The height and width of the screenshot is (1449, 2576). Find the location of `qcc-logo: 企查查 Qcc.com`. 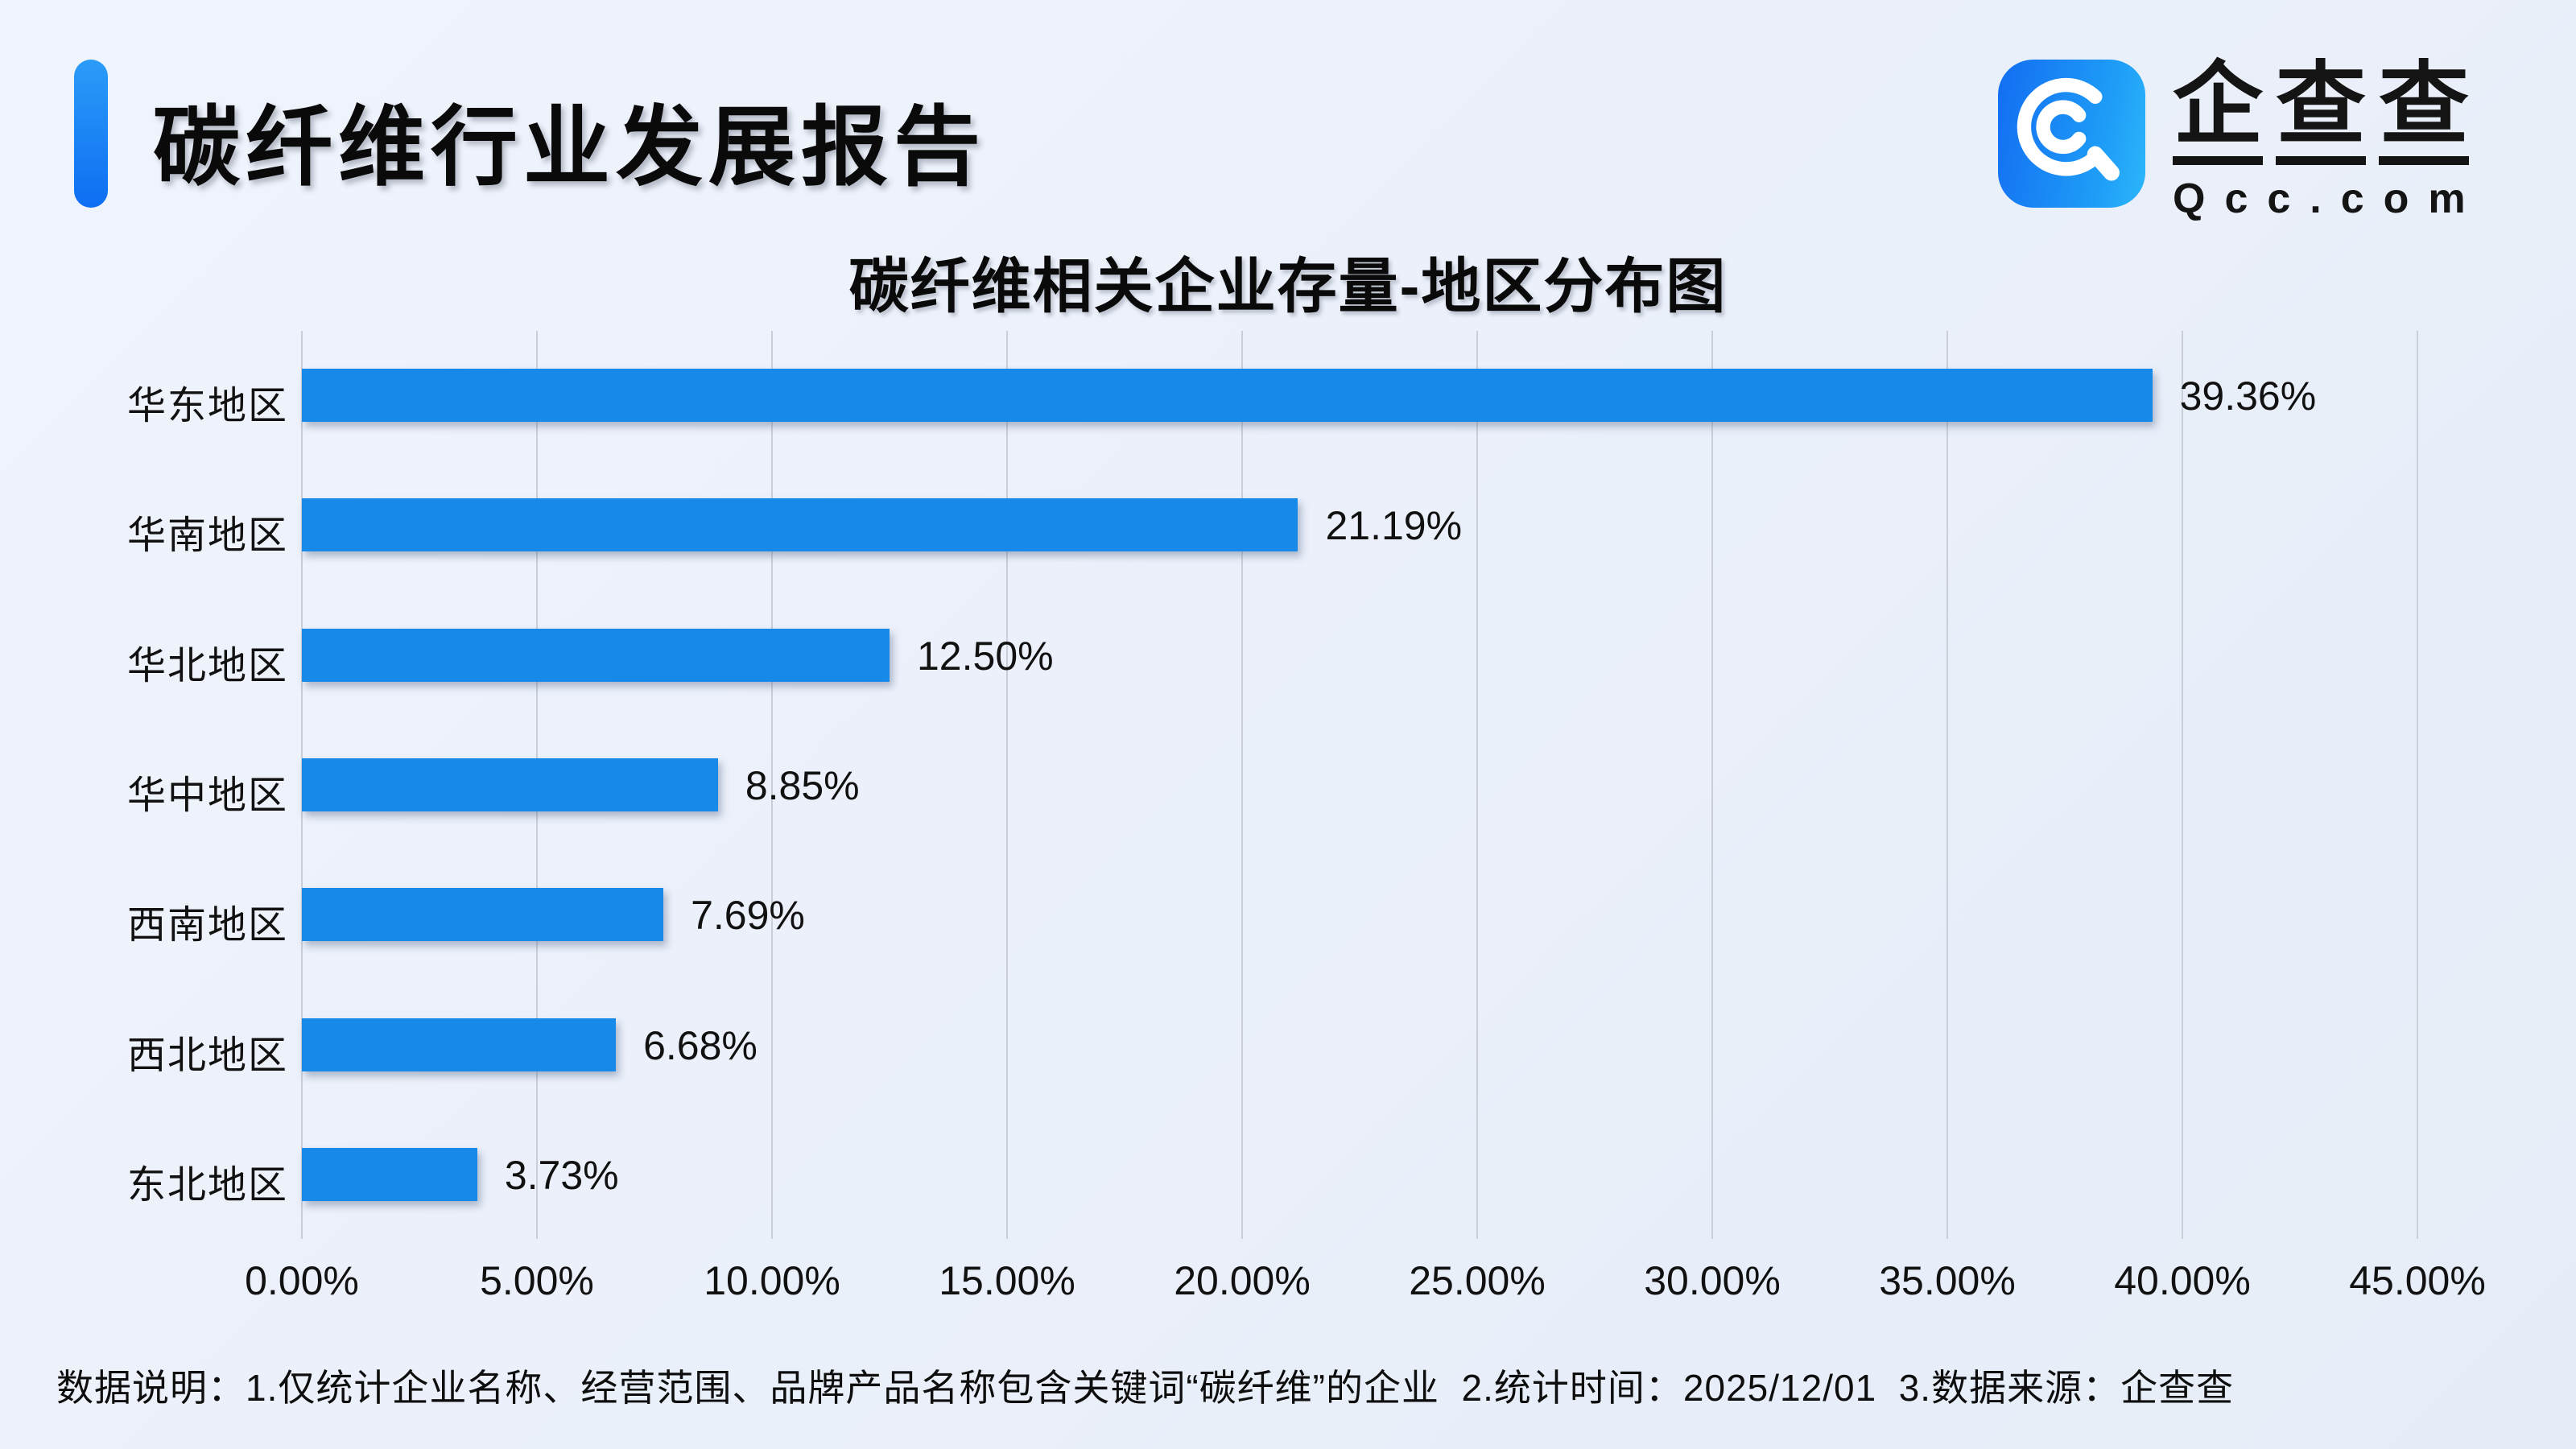

qcc-logo: 企查查 Qcc.com is located at coordinates (2241, 141).